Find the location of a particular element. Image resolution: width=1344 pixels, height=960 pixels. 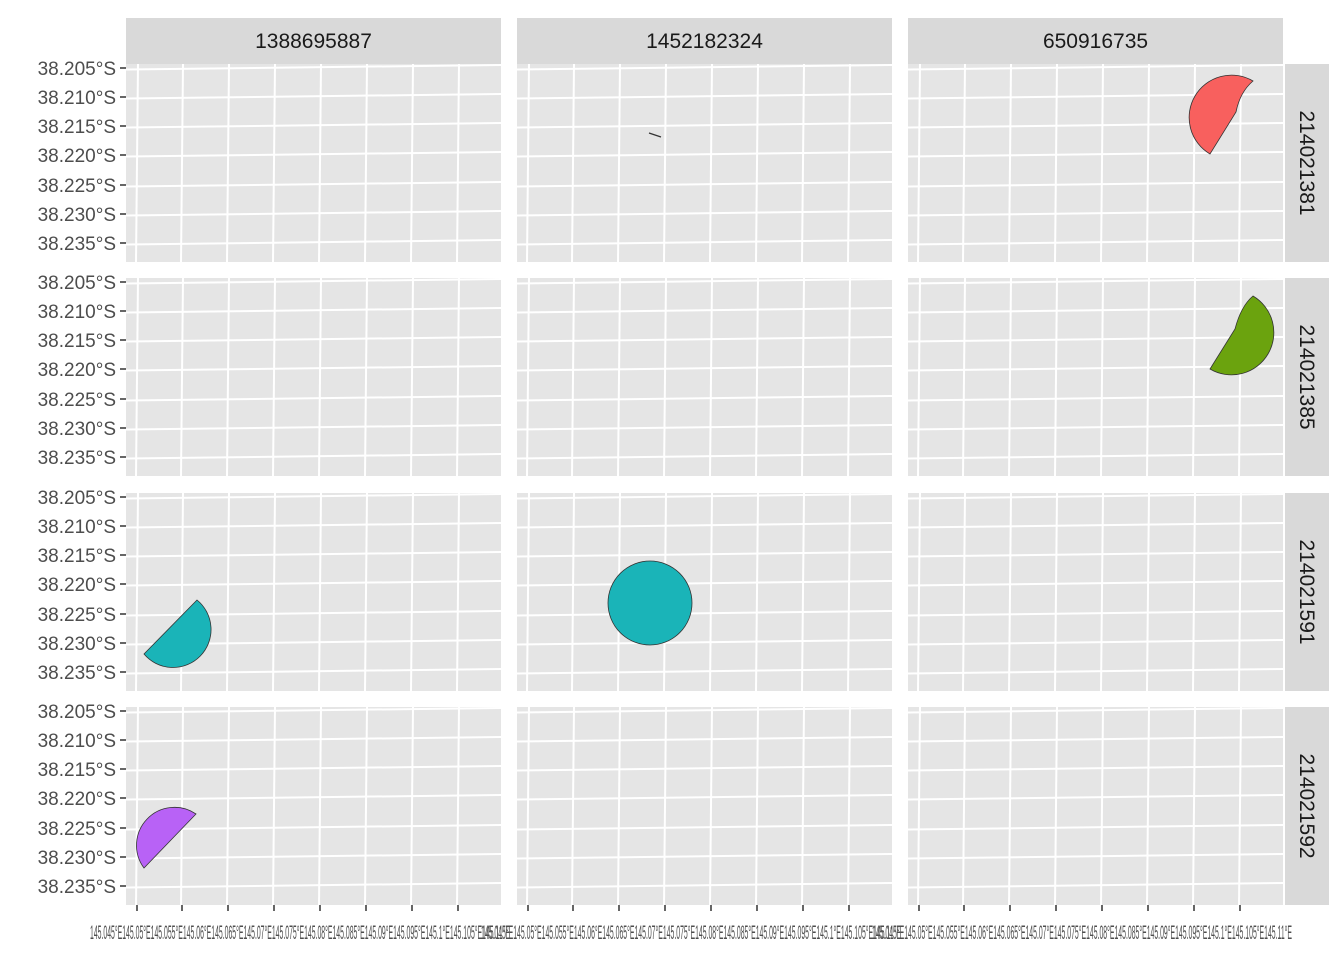

y-tick-label: 38.225°S is located at coordinates (77, 186).